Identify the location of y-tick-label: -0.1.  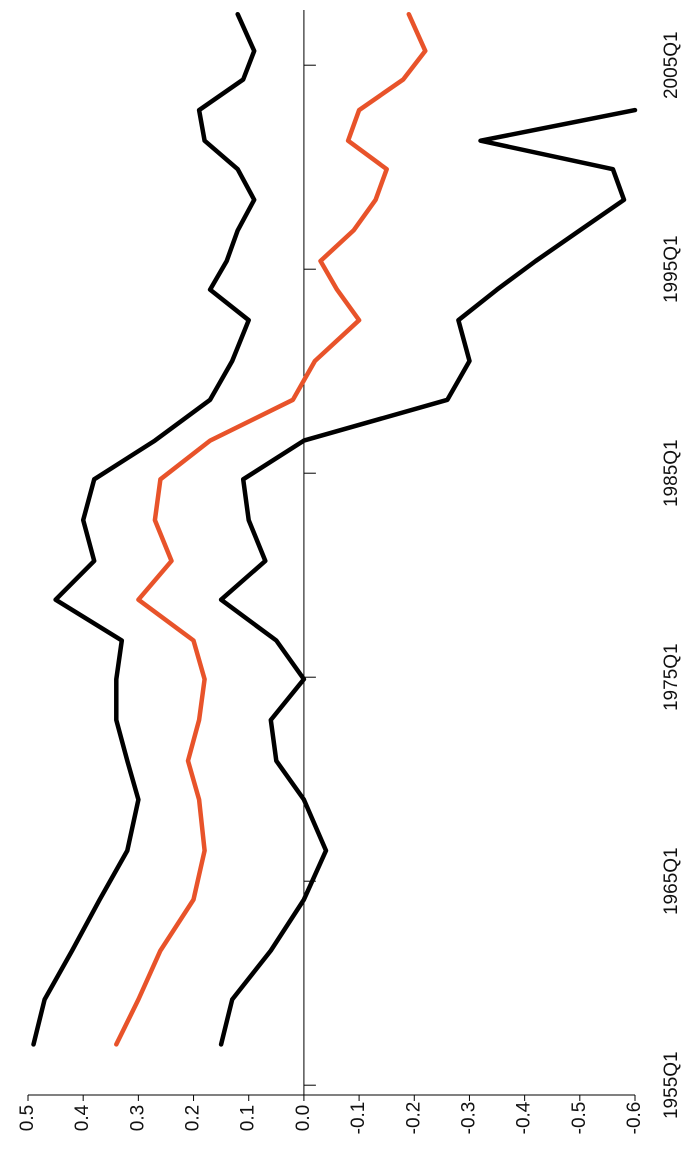
(358, 1118).